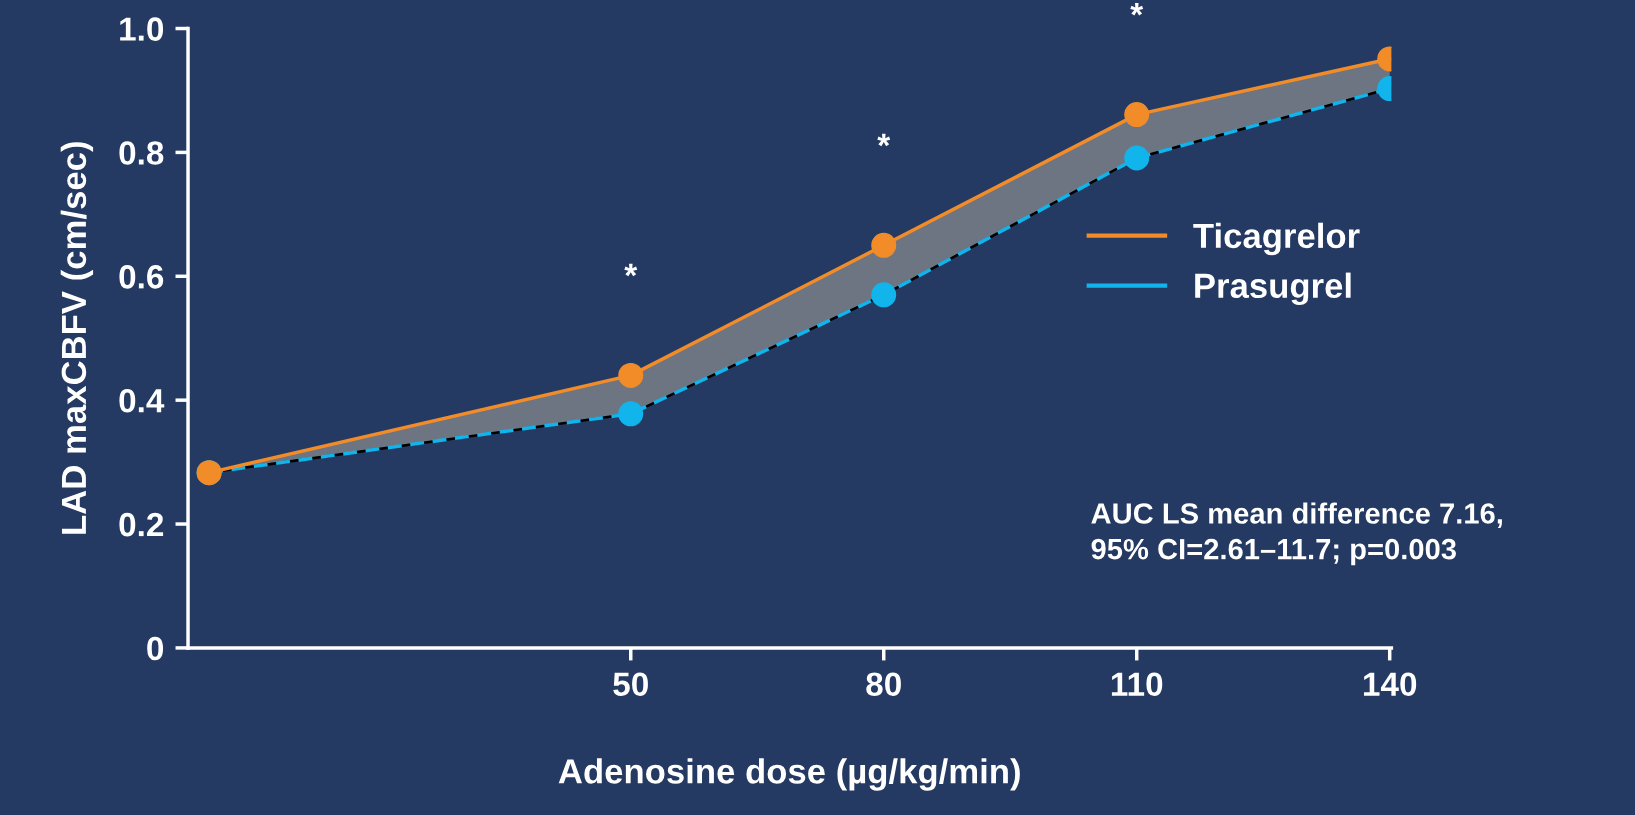 The height and width of the screenshot is (815, 1635). Describe the element at coordinates (141, 524) in the screenshot. I see `y-tick-label: 0.2` at that location.